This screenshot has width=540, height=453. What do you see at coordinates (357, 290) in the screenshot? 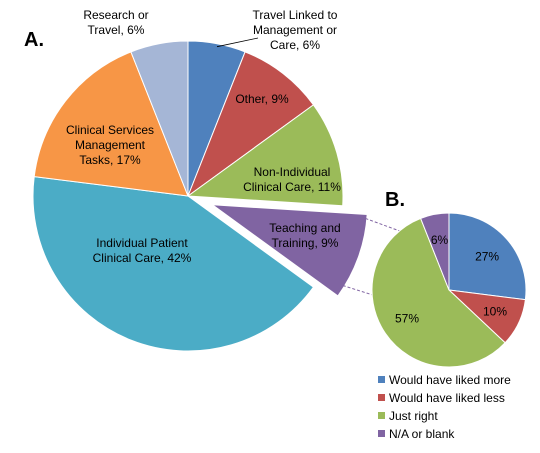
I see `connector-line-bottom` at bounding box center [357, 290].